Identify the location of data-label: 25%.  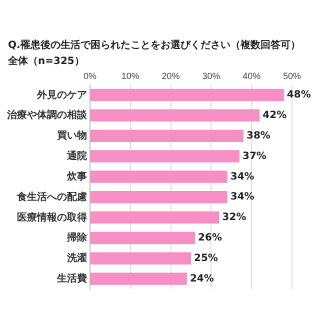
(206, 258).